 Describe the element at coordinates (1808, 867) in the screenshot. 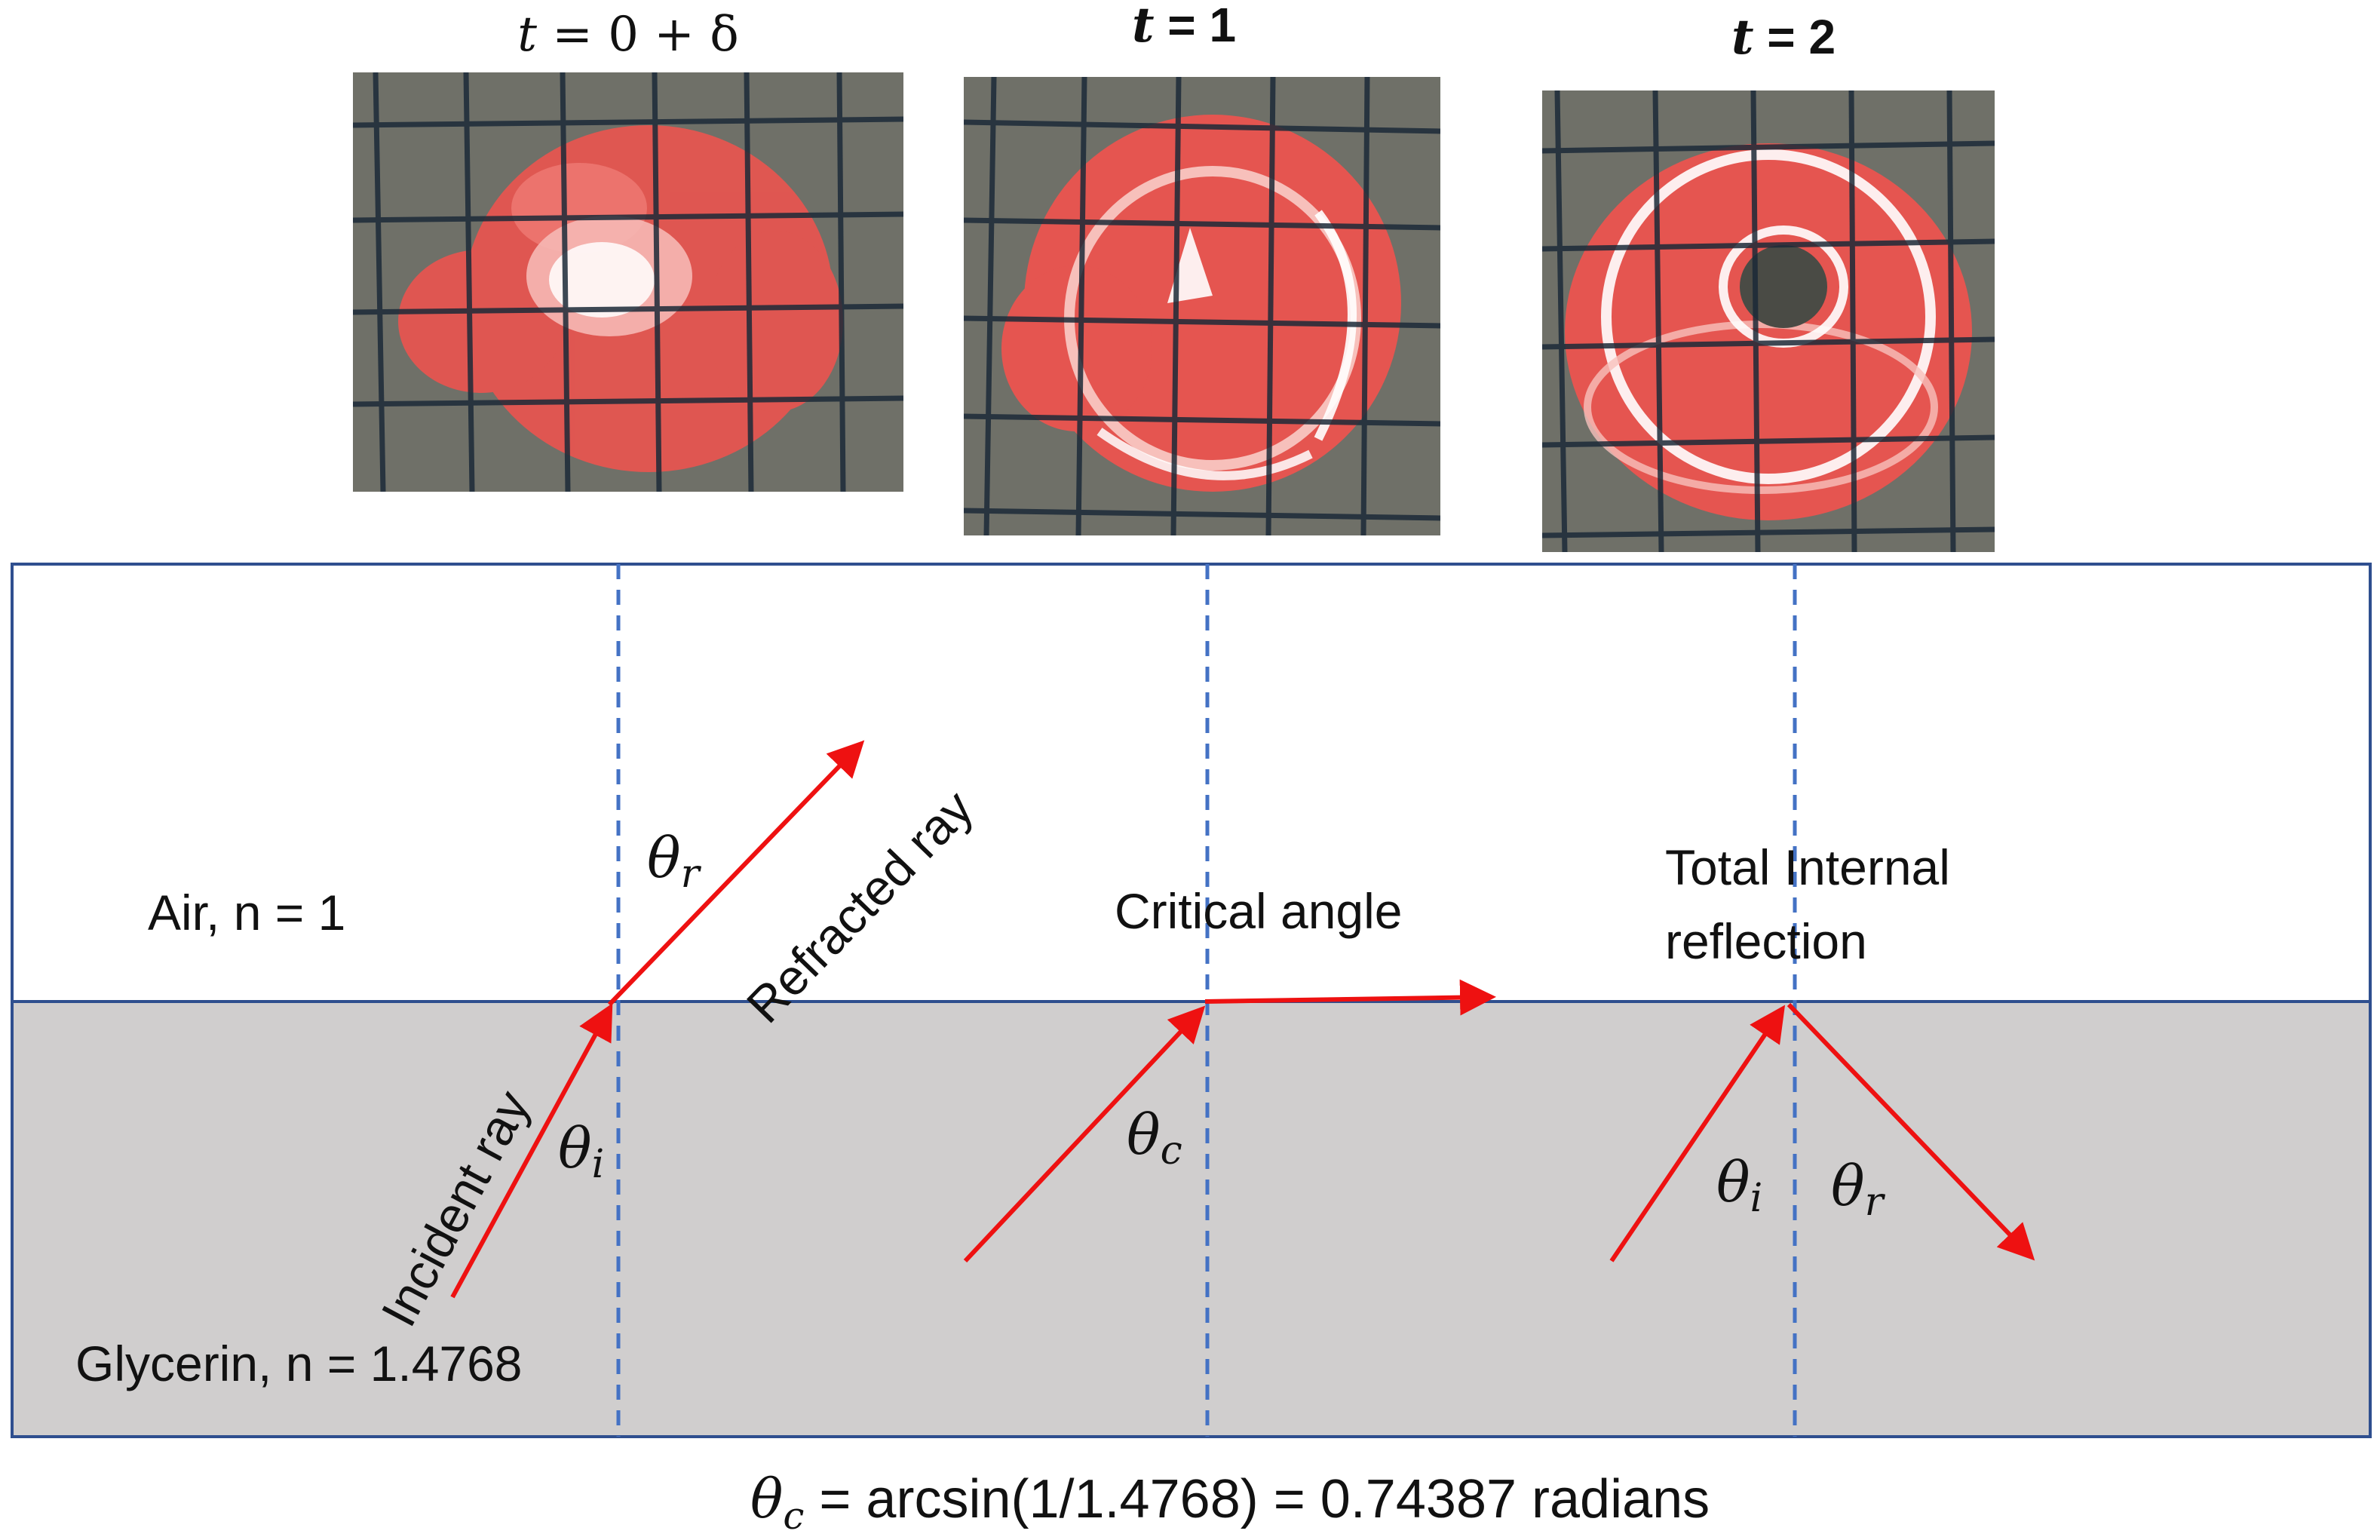

I see `tir-label-line1: Total Internal` at that location.